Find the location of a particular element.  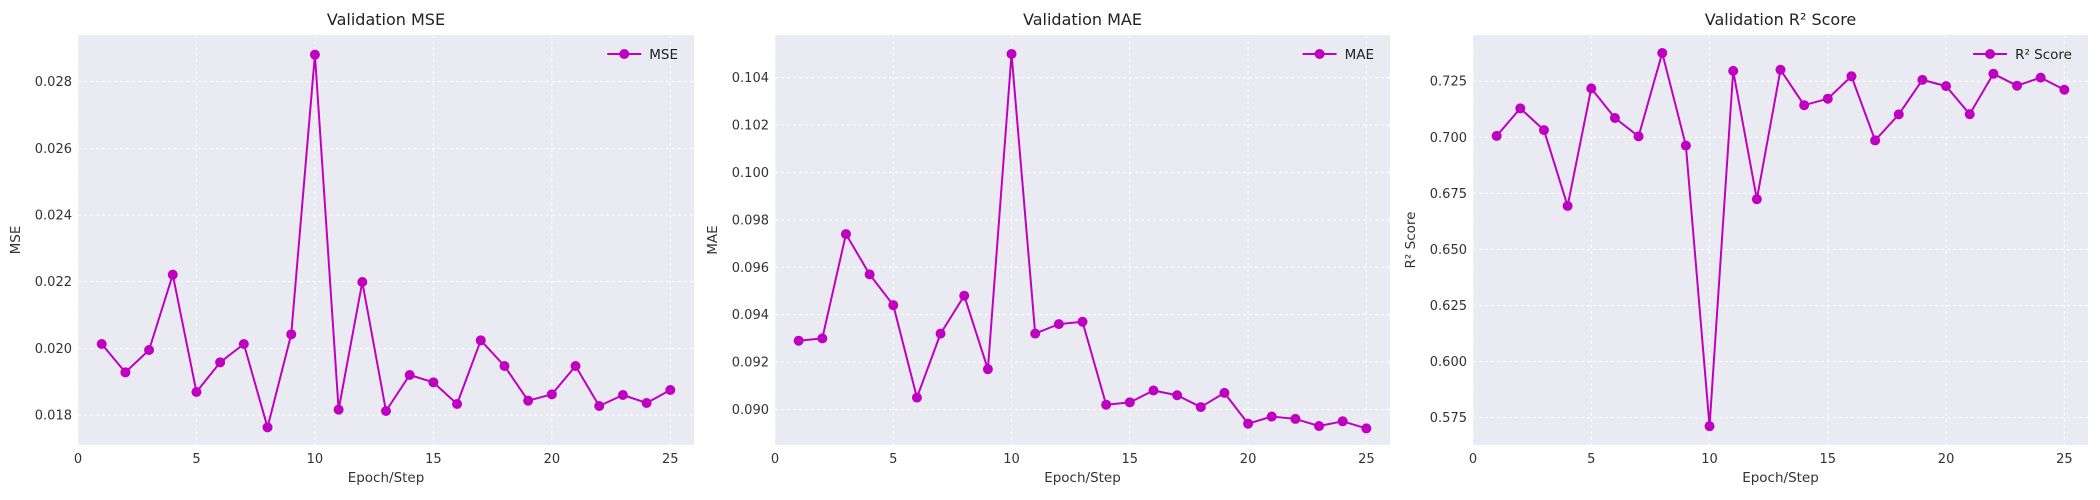

y-tick-label: 0.018 is located at coordinates (53, 416).